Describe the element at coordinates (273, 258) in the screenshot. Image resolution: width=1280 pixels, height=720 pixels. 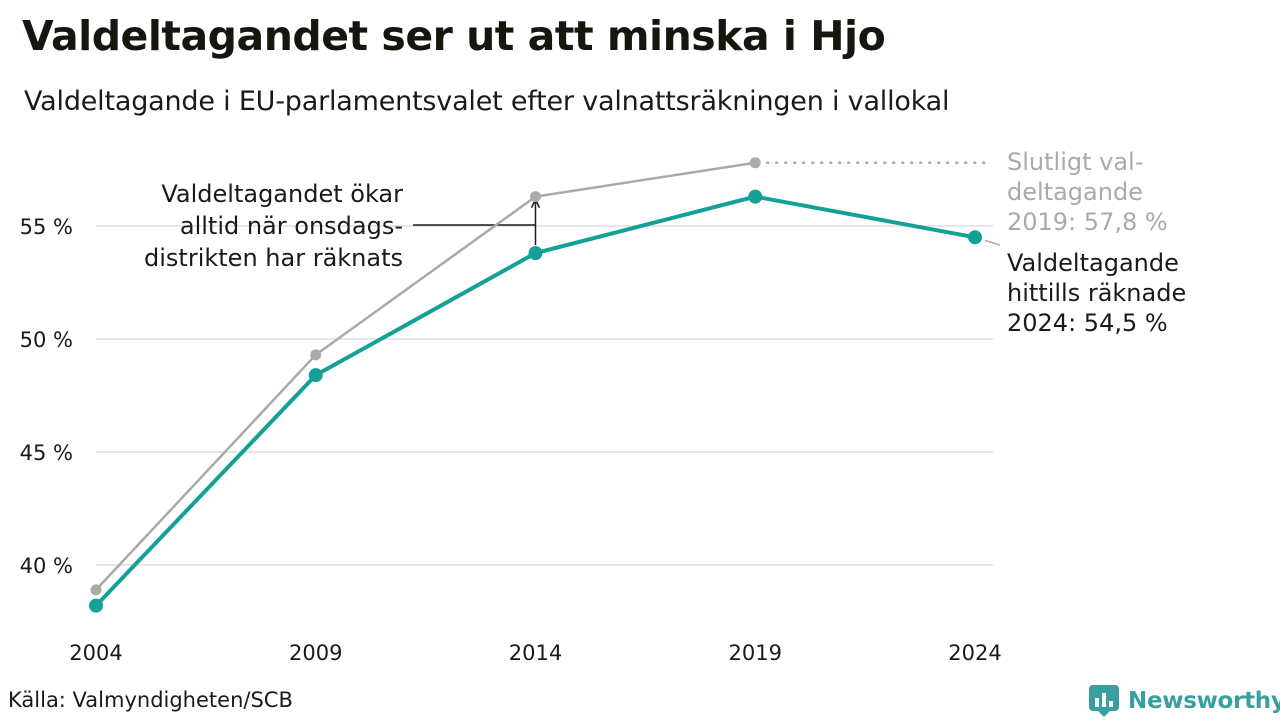
I see `annotation-wednesday-text: distrikten har räknats` at that location.